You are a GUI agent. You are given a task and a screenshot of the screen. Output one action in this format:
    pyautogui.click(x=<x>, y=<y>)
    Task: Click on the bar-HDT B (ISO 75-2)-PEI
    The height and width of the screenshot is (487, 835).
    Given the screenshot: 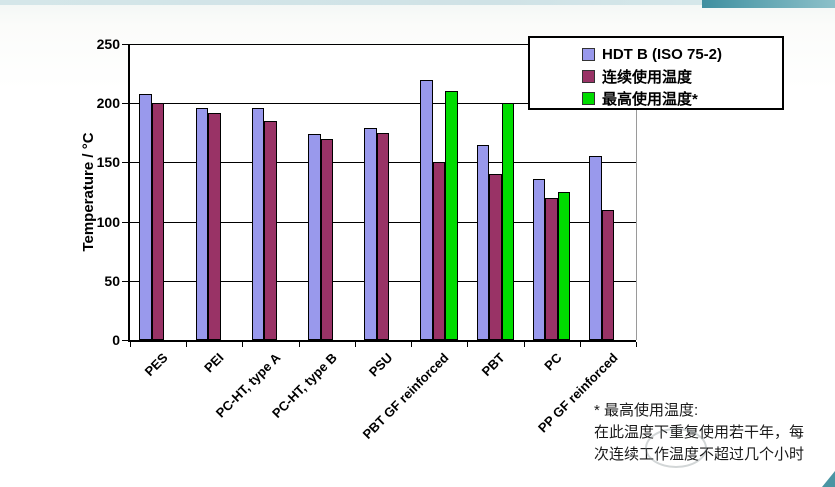 What is the action you would take?
    pyautogui.click(x=202, y=223)
    